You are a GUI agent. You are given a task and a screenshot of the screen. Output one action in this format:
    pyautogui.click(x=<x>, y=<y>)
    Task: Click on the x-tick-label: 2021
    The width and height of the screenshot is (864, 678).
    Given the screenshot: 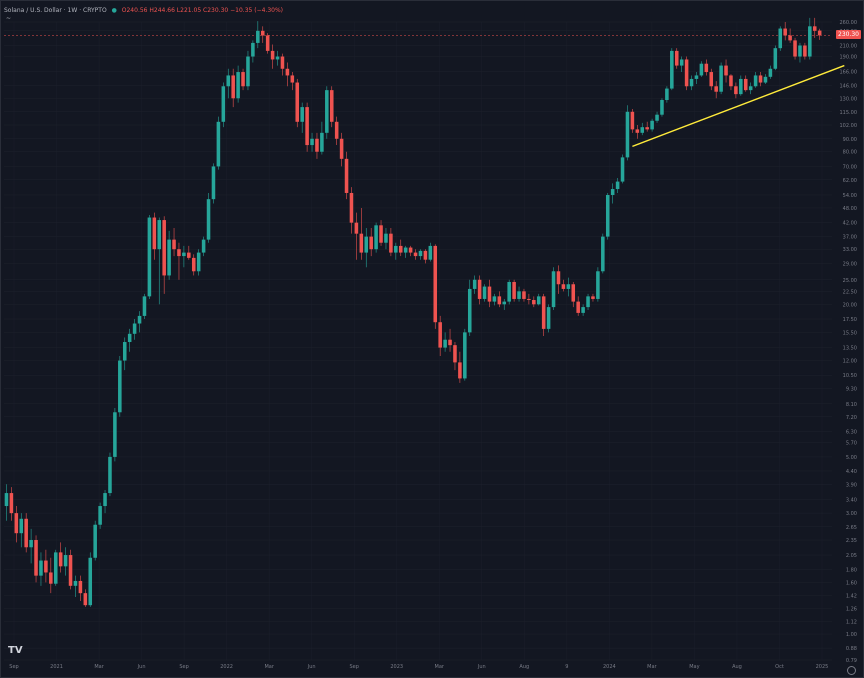 What is the action you would take?
    pyautogui.click(x=56, y=667)
    